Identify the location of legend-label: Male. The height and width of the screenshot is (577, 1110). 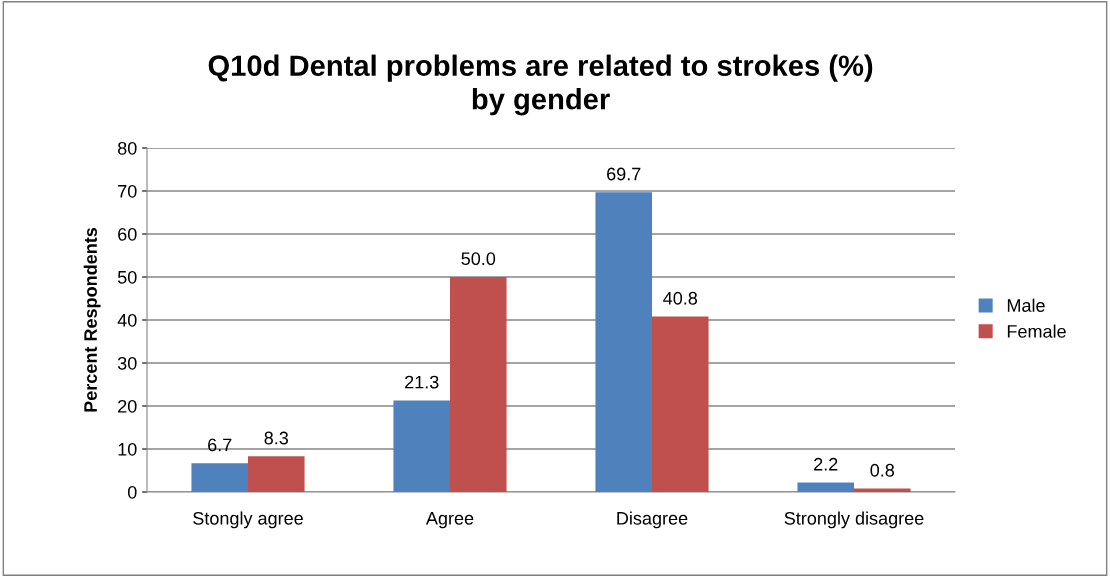
(1026, 305).